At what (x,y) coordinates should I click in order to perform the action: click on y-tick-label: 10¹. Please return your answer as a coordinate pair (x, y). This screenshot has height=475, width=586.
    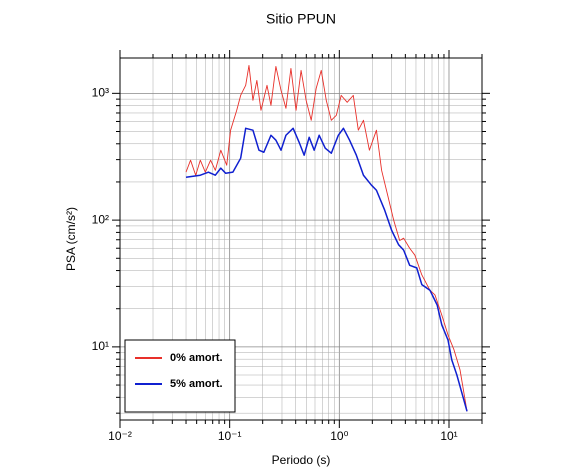
    Looking at the image, I should click on (100, 346).